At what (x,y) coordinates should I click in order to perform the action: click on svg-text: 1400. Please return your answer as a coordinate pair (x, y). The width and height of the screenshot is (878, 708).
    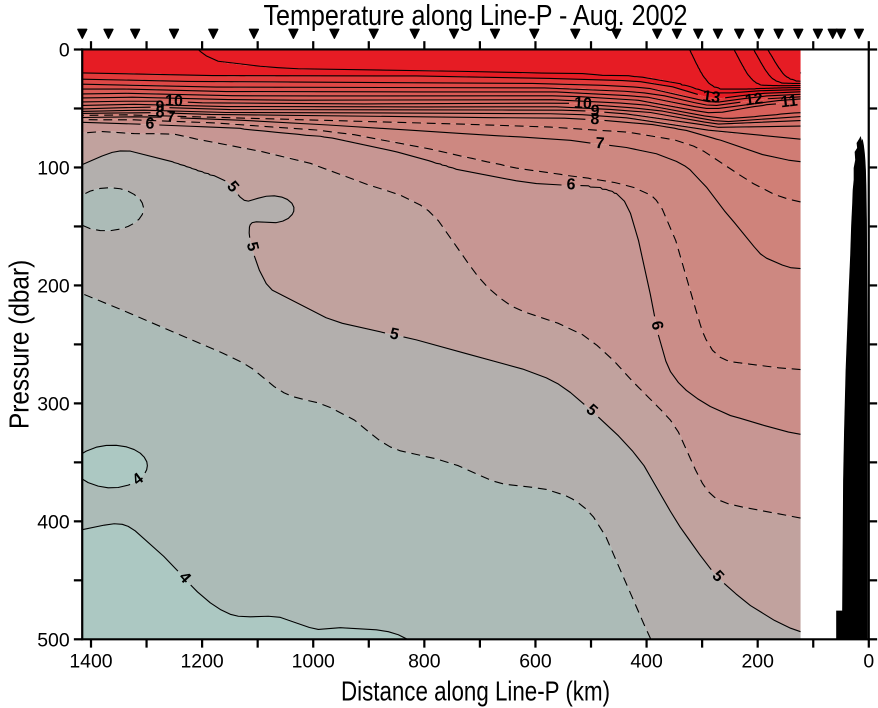
    Looking at the image, I should click on (90, 661).